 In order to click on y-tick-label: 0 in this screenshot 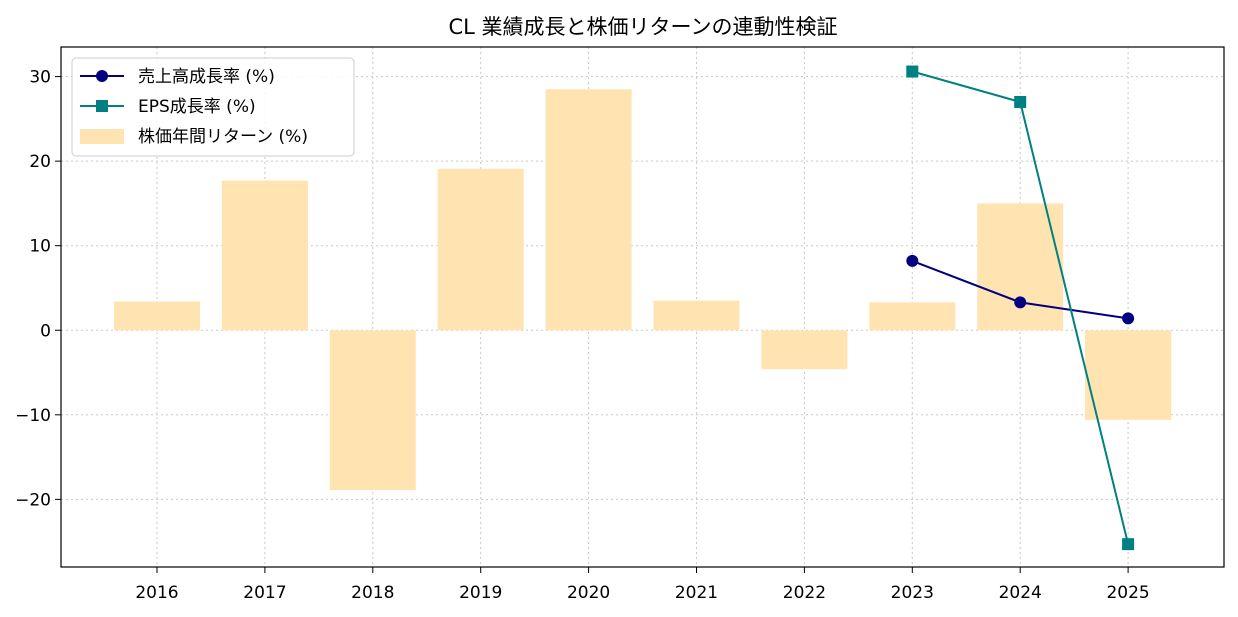, I will do `click(45, 331)`.